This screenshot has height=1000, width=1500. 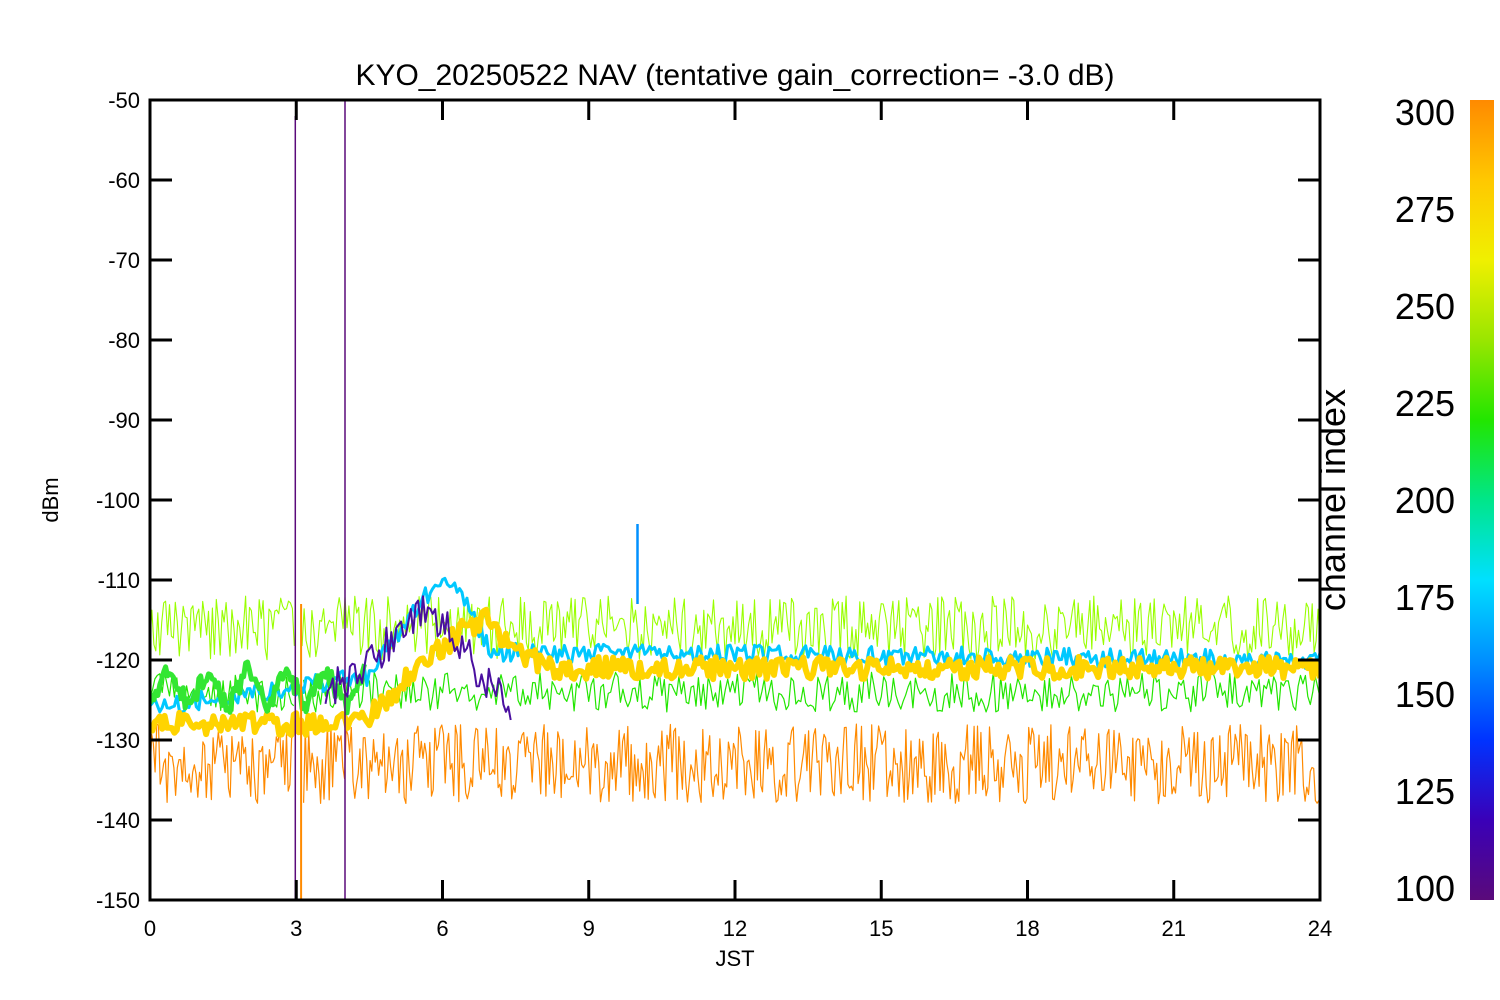 What do you see at coordinates (1332, 500) in the screenshot?
I see `colorbar-label: channel index` at bounding box center [1332, 500].